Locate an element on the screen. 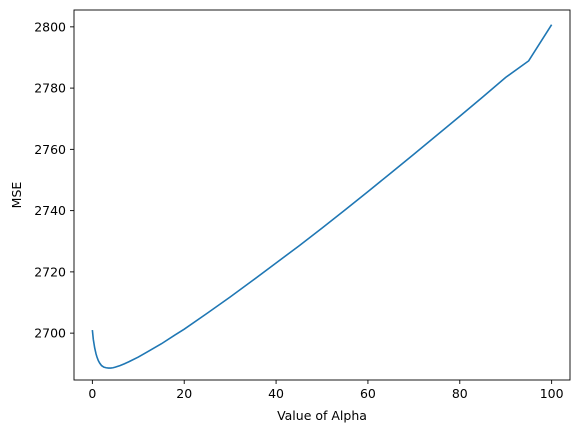 The width and height of the screenshot is (580, 432). y-tick-label: 2700 is located at coordinates (50, 333).